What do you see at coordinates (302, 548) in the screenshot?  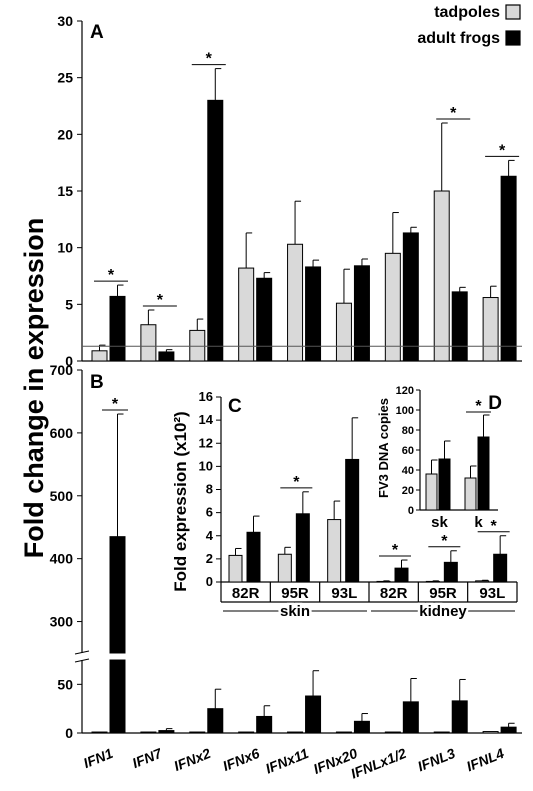 I see `panel-c-bar-95R-1-adult frogs` at bounding box center [302, 548].